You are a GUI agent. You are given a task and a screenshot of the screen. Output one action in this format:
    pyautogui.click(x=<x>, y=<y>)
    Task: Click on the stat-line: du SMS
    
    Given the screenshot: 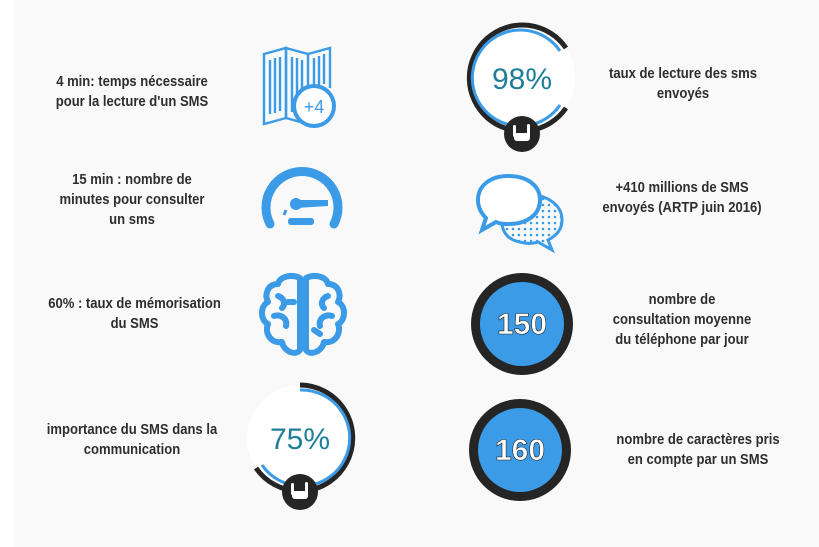 What is the action you would take?
    pyautogui.click(x=134, y=324)
    